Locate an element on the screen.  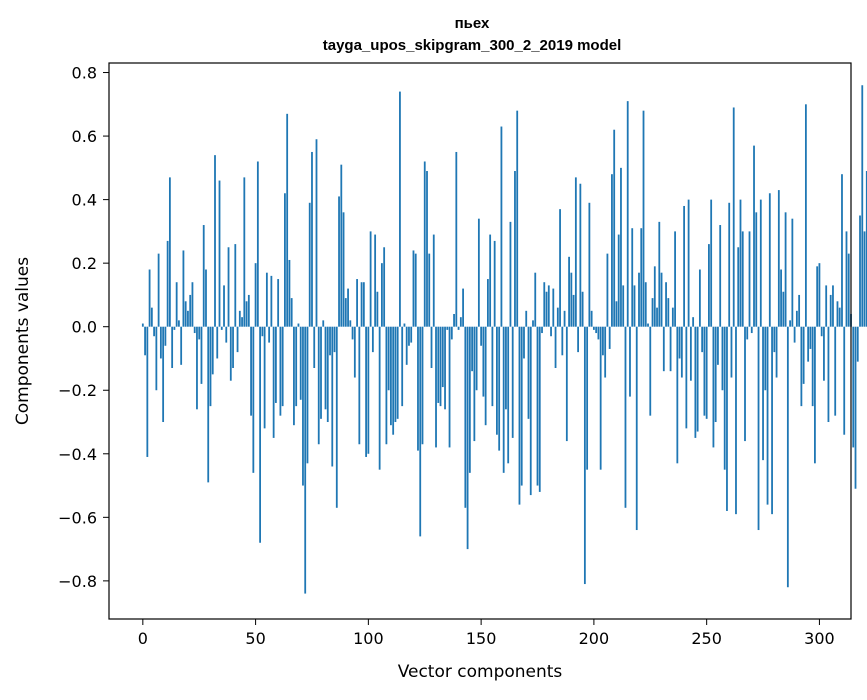
y-tick-label: 0.0 is located at coordinates (84, 327).